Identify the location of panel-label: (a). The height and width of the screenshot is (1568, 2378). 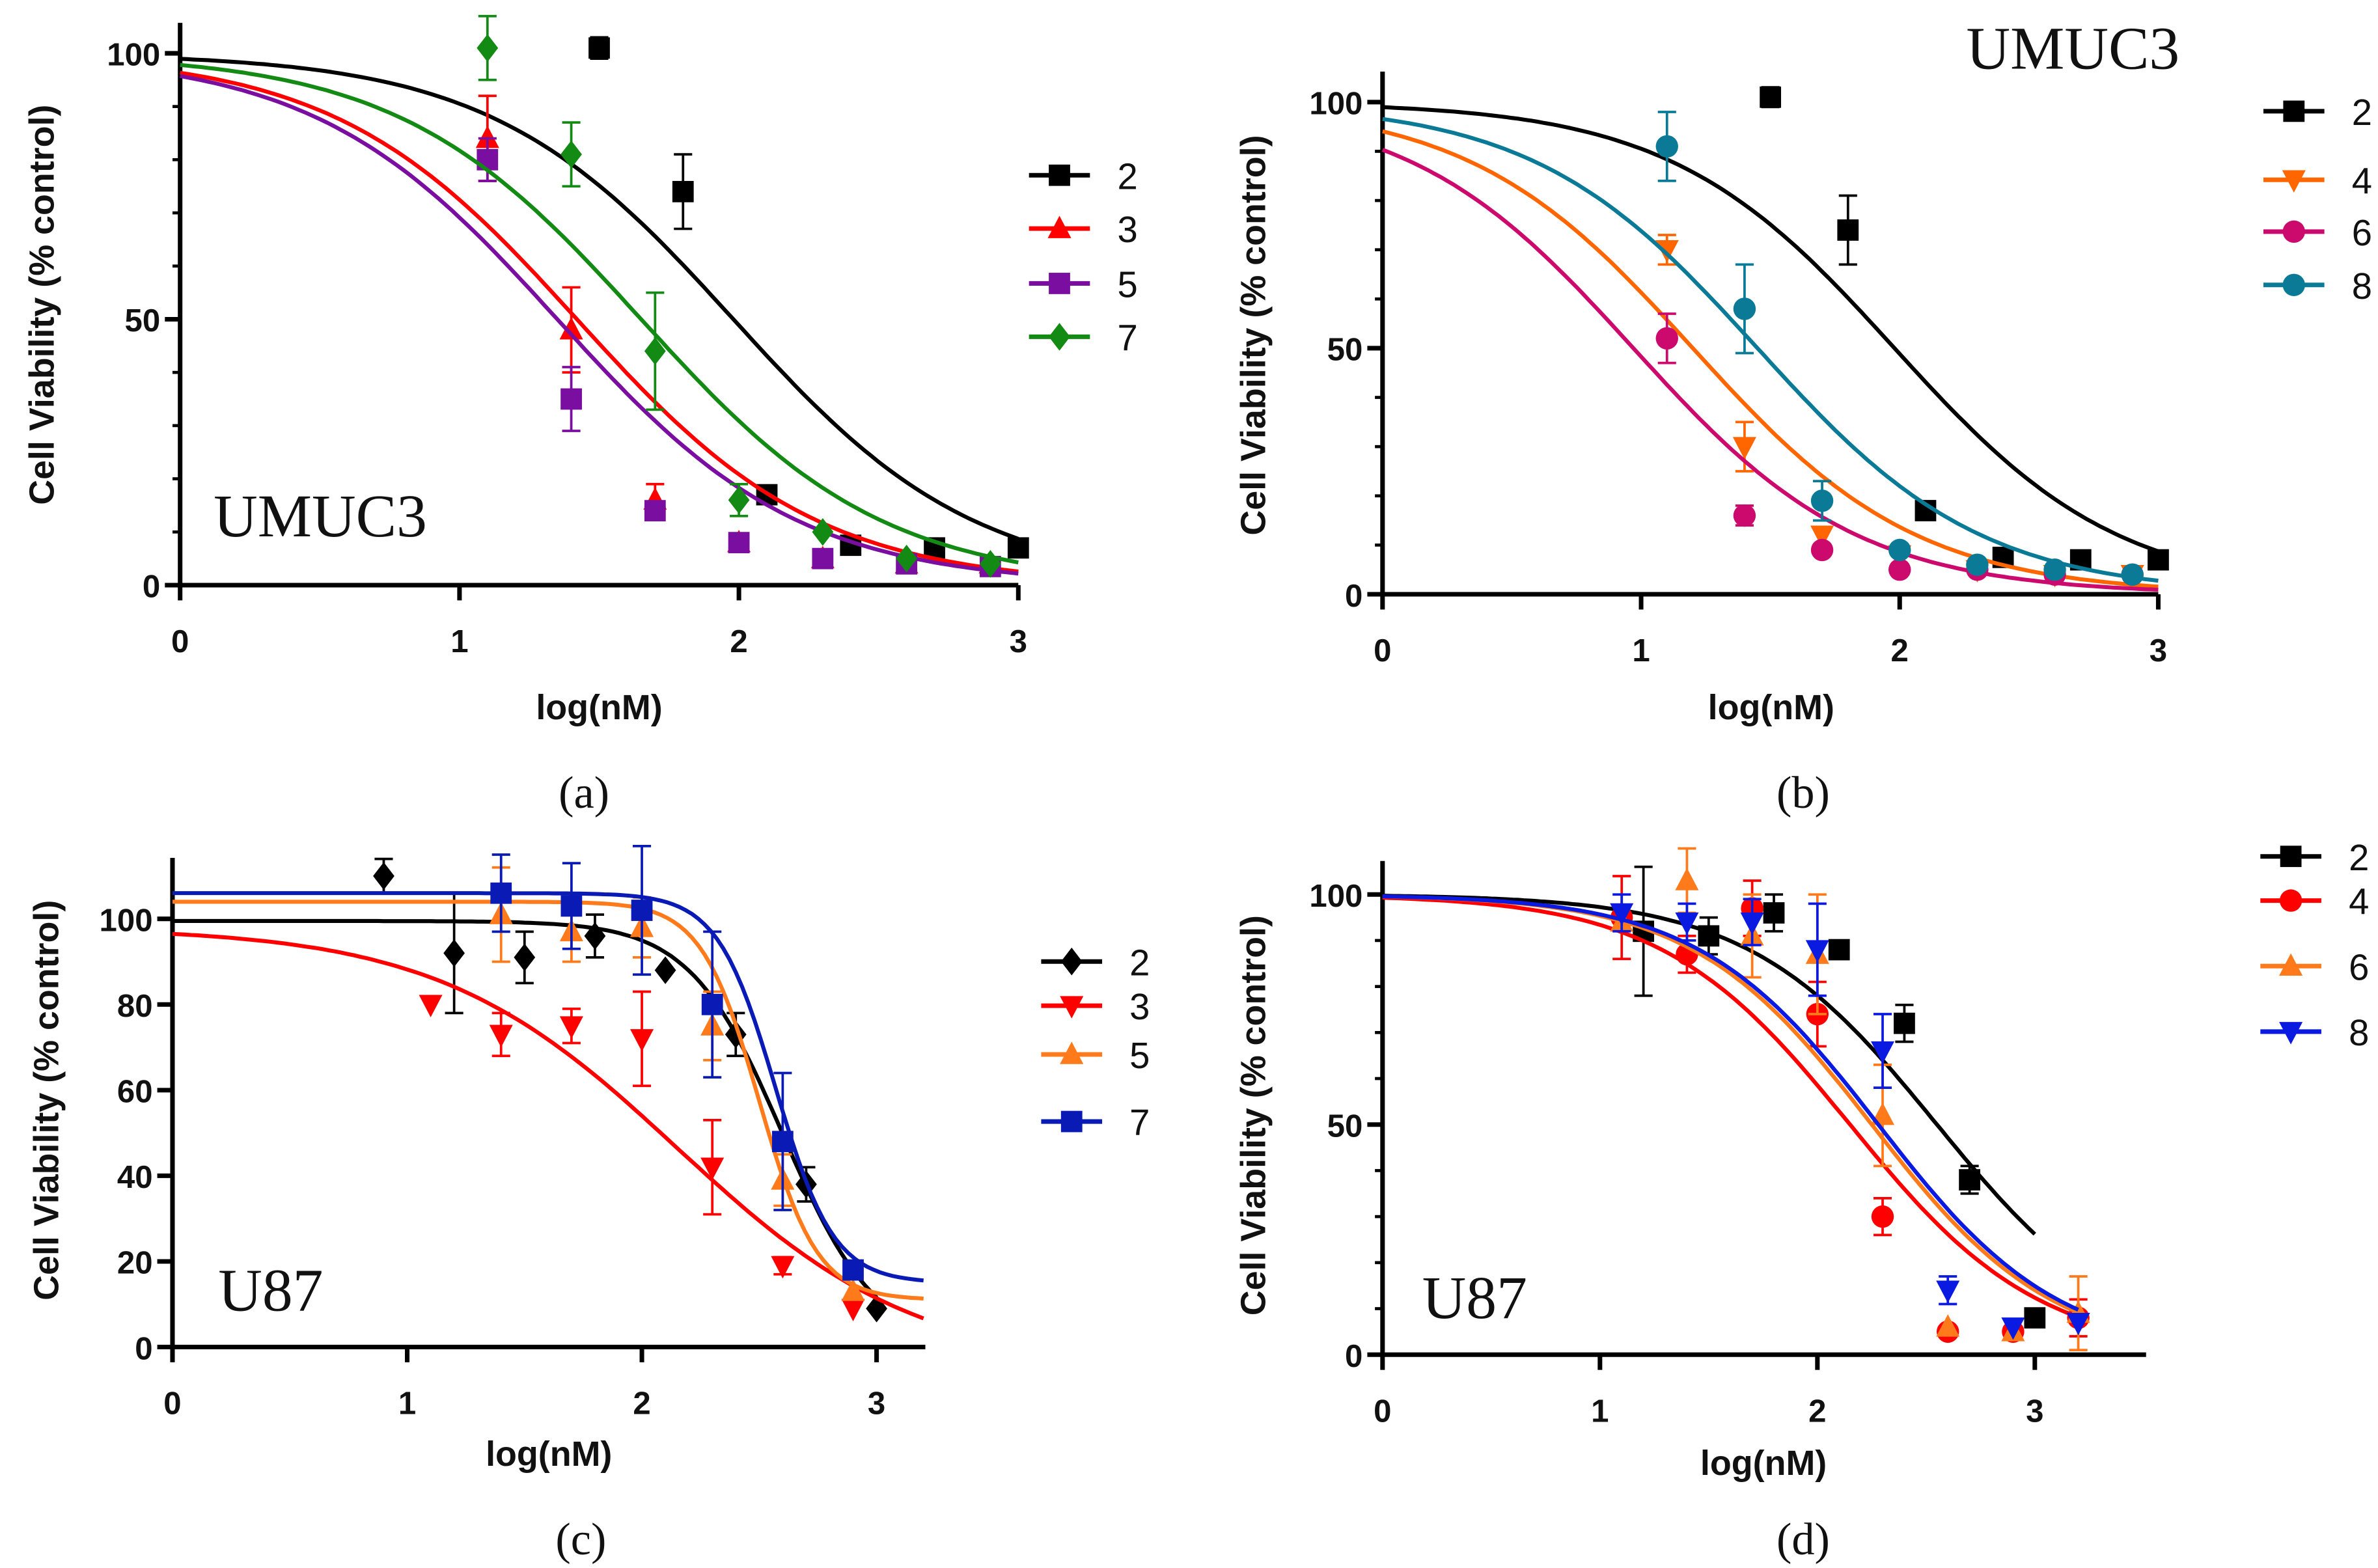
(584, 792).